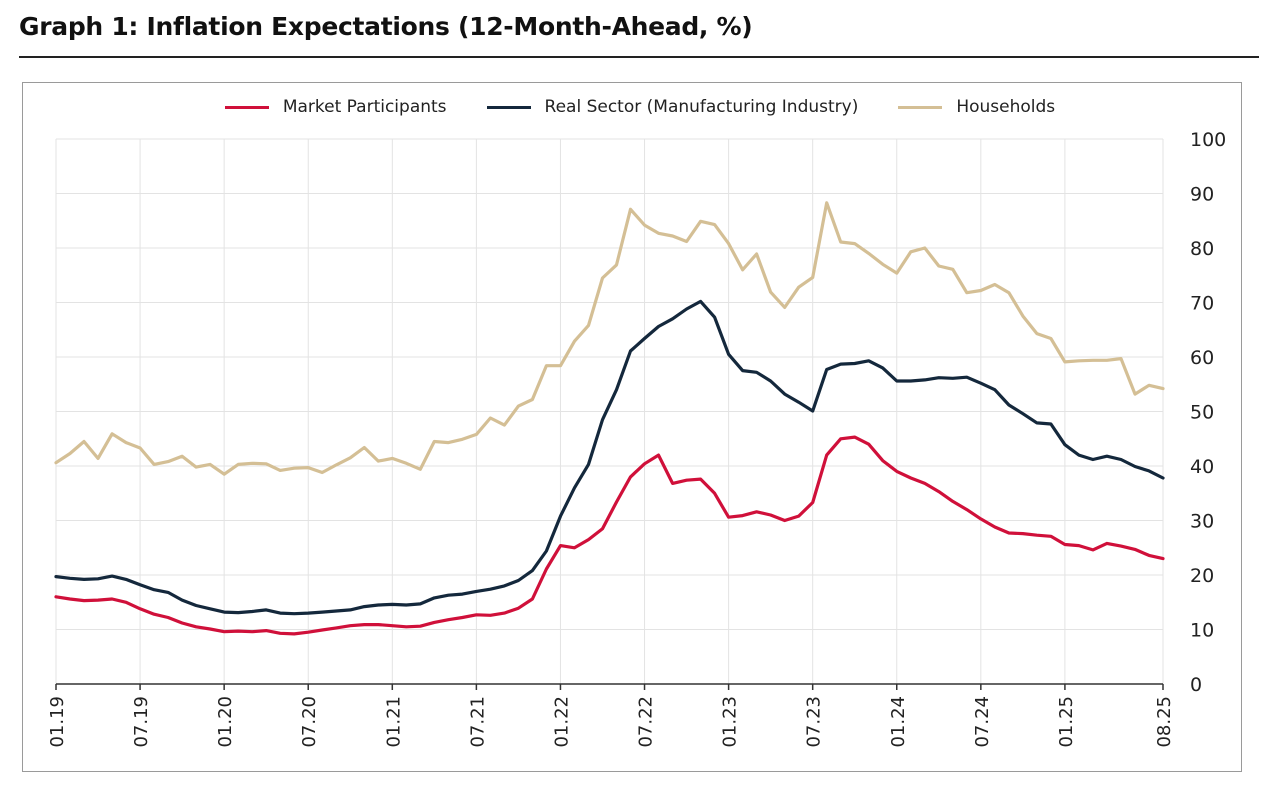 This screenshot has width=1280, height=786. Describe the element at coordinates (701, 107) in the screenshot. I see `legend-label-real-sector: Real Sector (Manufacturing Industry)` at that location.